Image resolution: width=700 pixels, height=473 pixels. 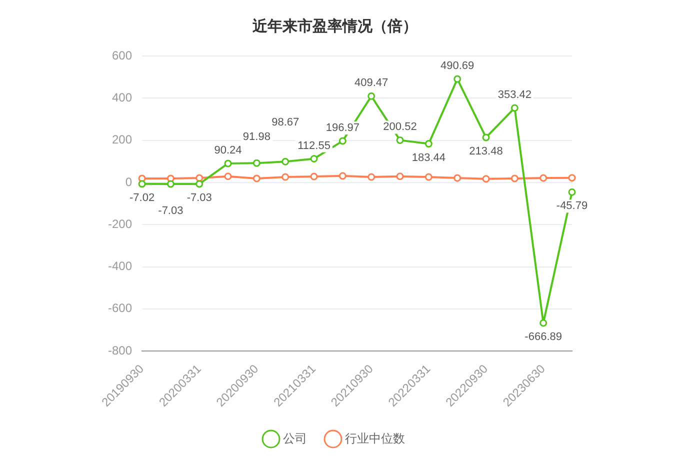 What do you see at coordinates (335, 26) in the screenshot?
I see `chart-title: 近年来市盈率情况（倍）` at bounding box center [335, 26].